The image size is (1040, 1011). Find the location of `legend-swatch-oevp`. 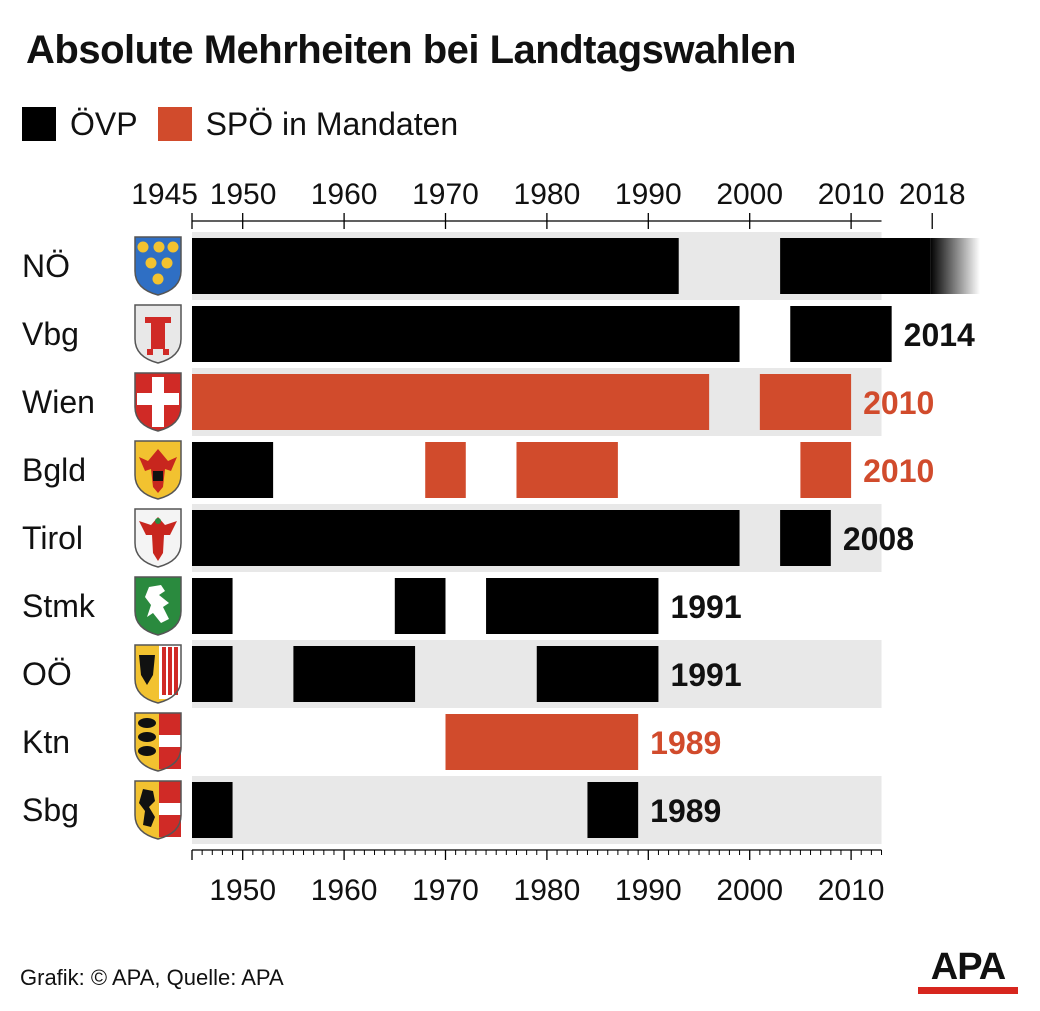

legend-swatch-oevp is located at coordinates (39, 124).